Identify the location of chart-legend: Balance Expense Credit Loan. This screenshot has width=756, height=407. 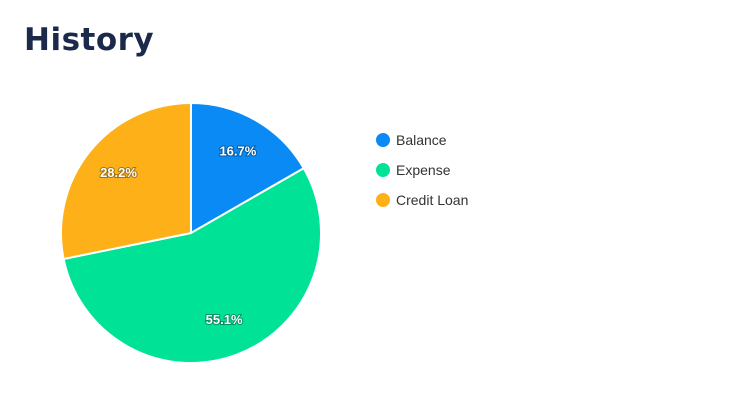
(422, 175).